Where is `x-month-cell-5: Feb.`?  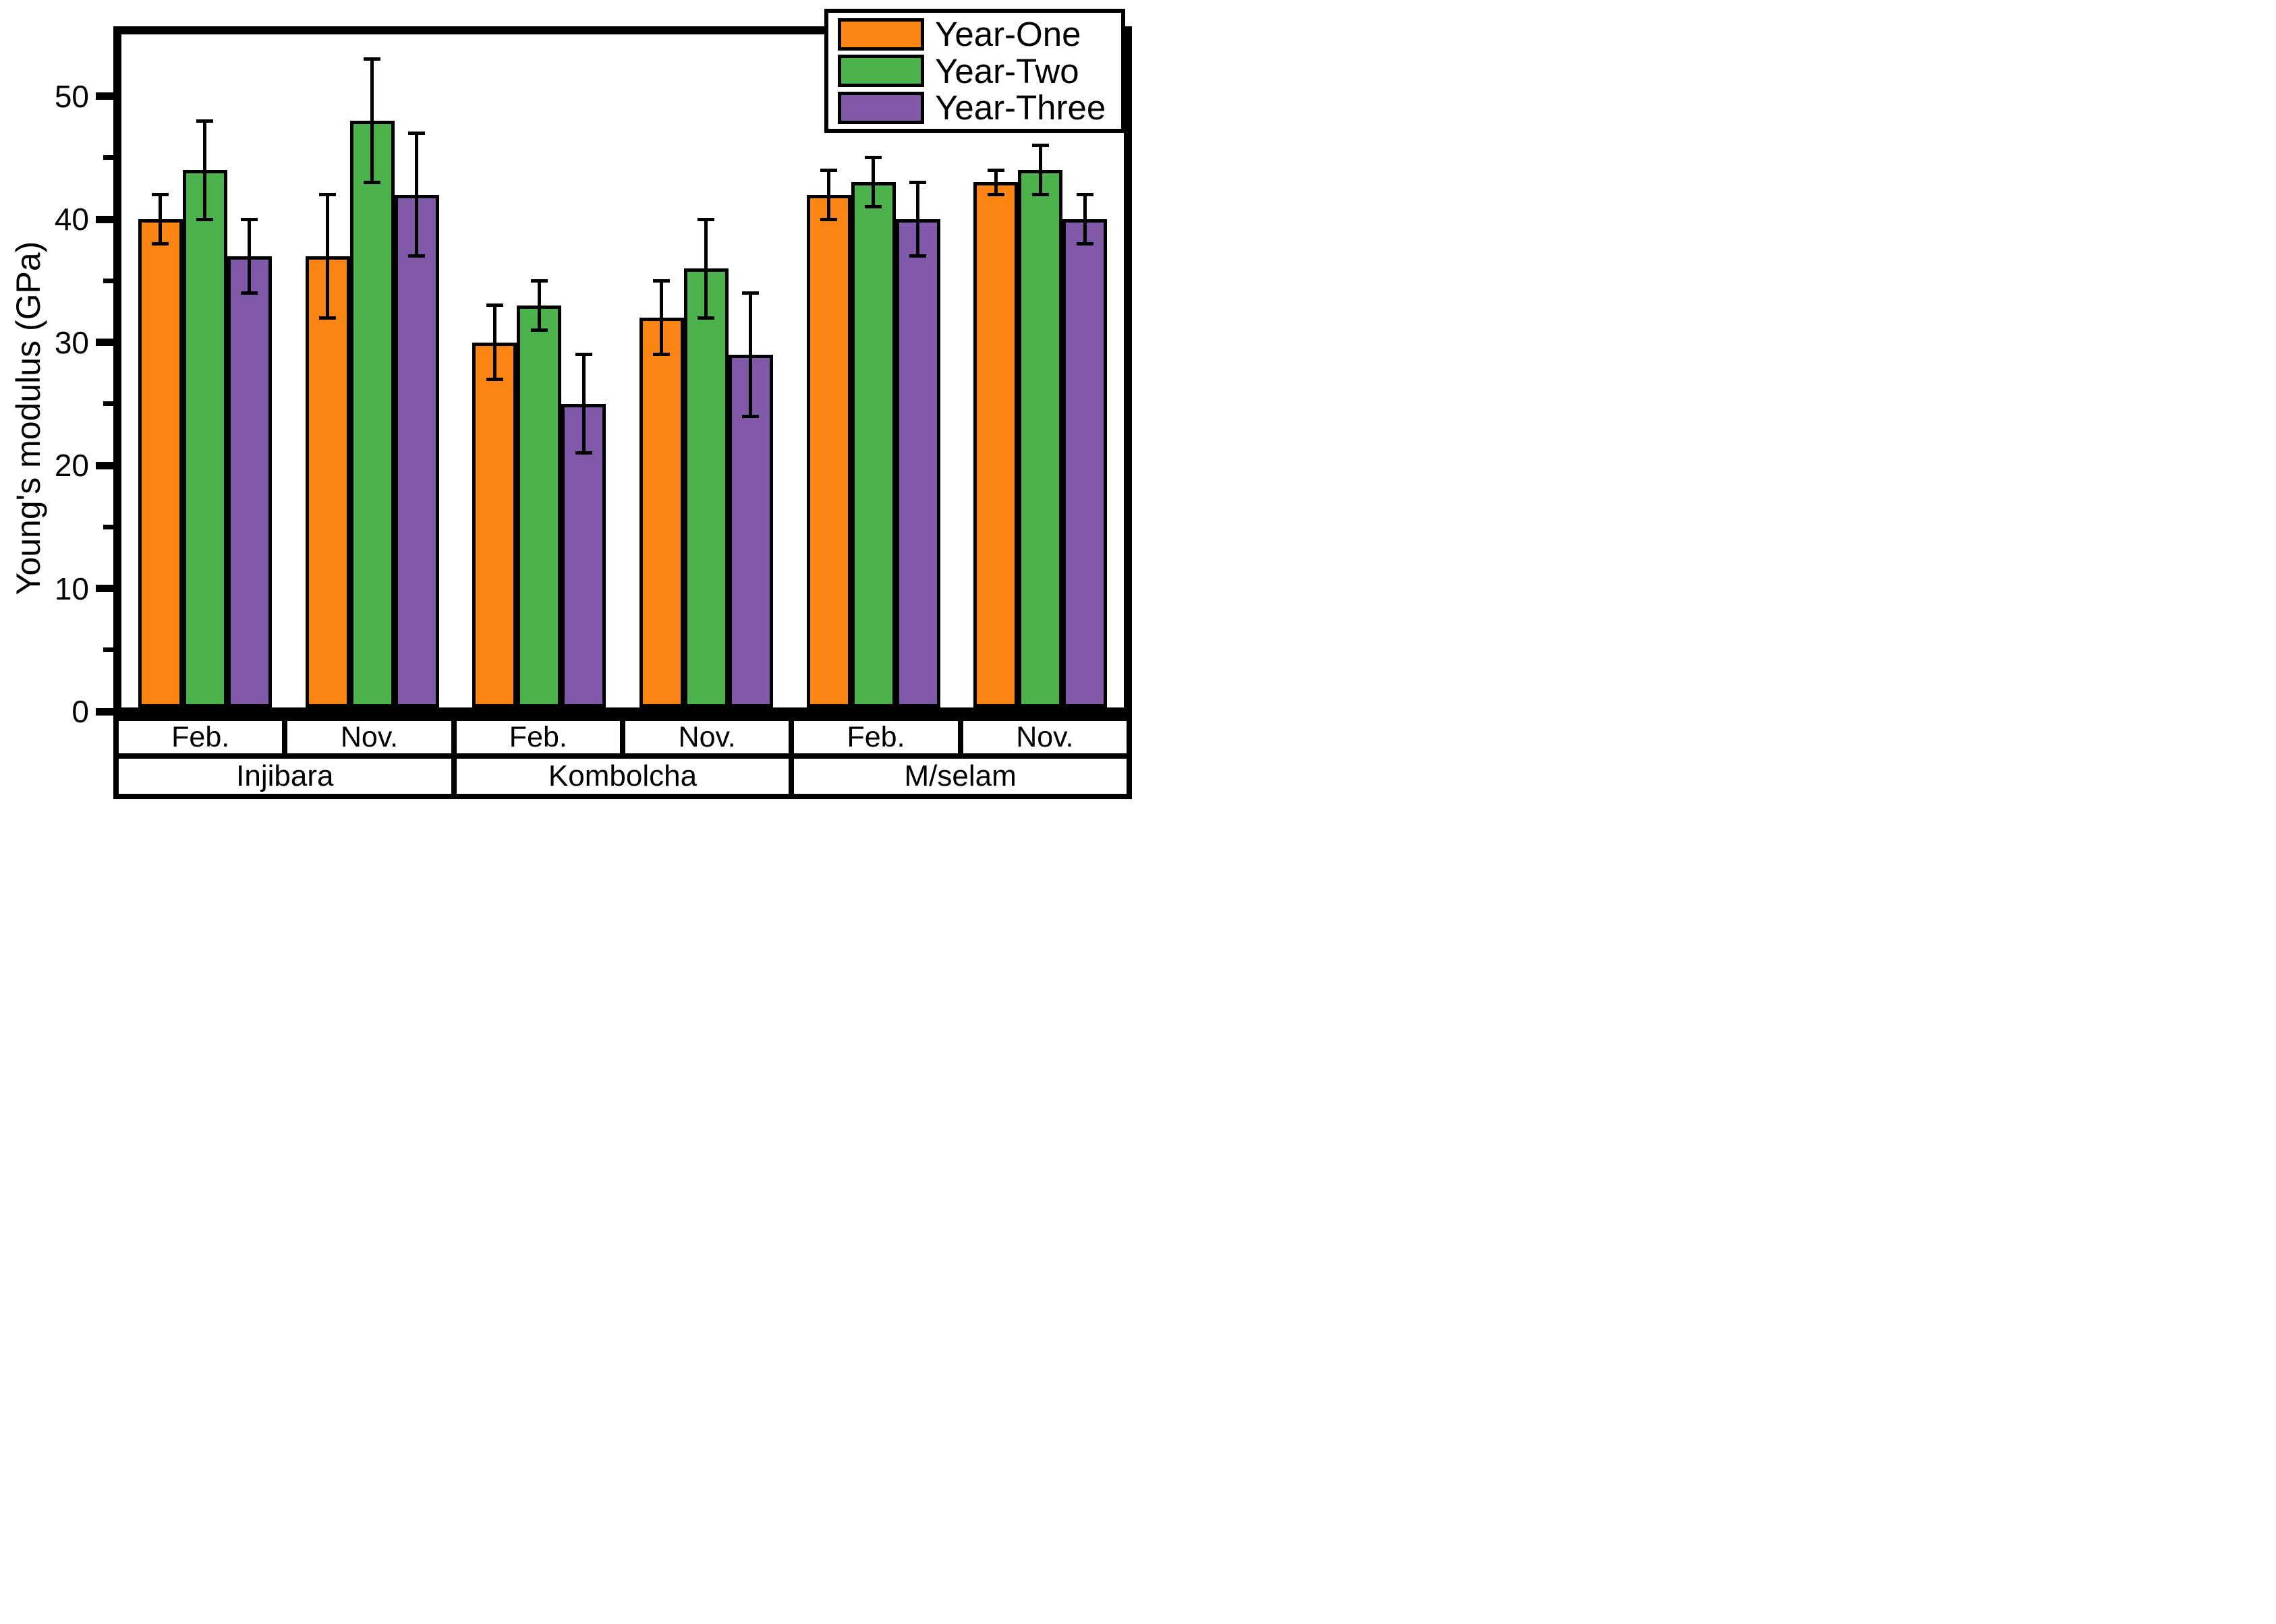 x-month-cell-5: Feb. is located at coordinates (876, 737).